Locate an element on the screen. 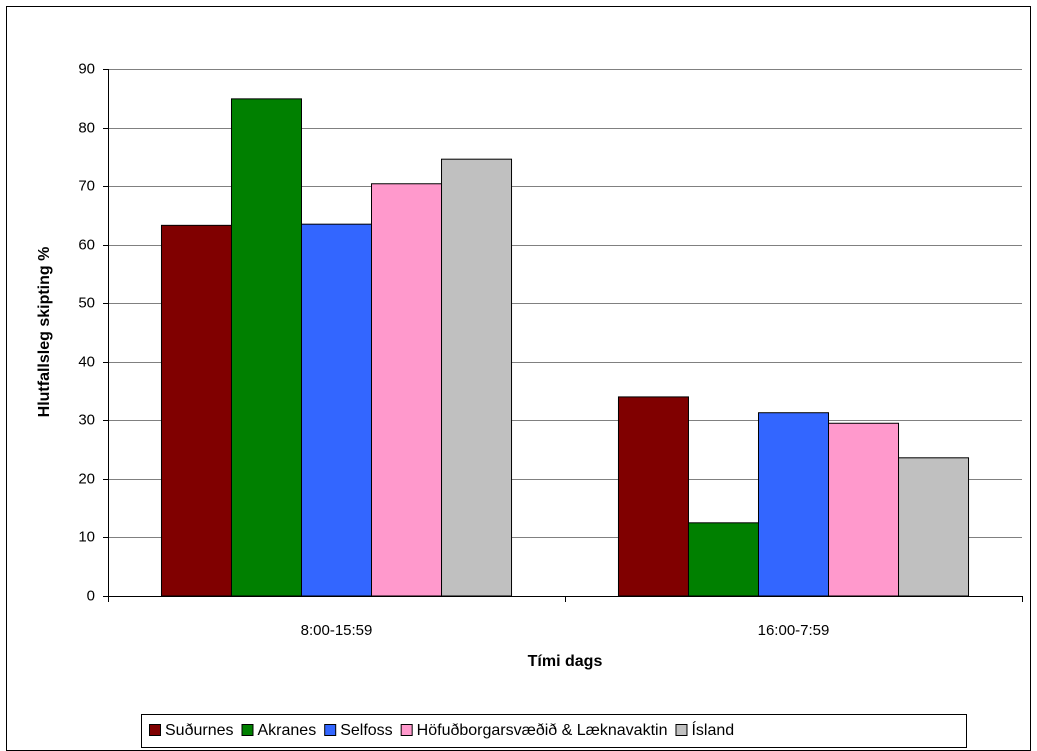  x-tick-label: 8:00-15:59 is located at coordinates (337, 630).